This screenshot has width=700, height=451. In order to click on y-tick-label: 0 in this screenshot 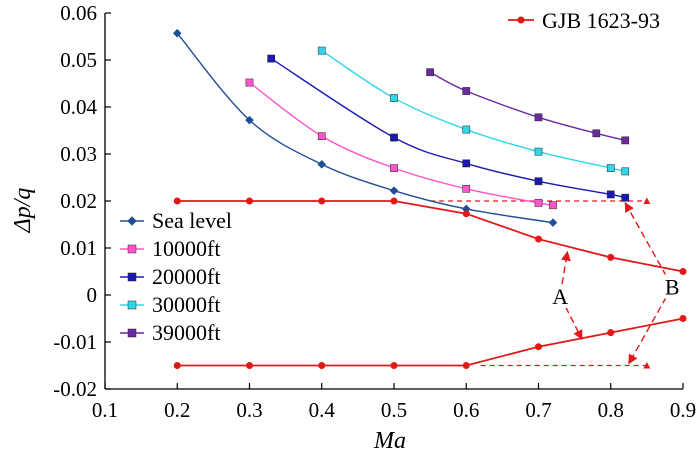, I will do `click(92, 295)`.